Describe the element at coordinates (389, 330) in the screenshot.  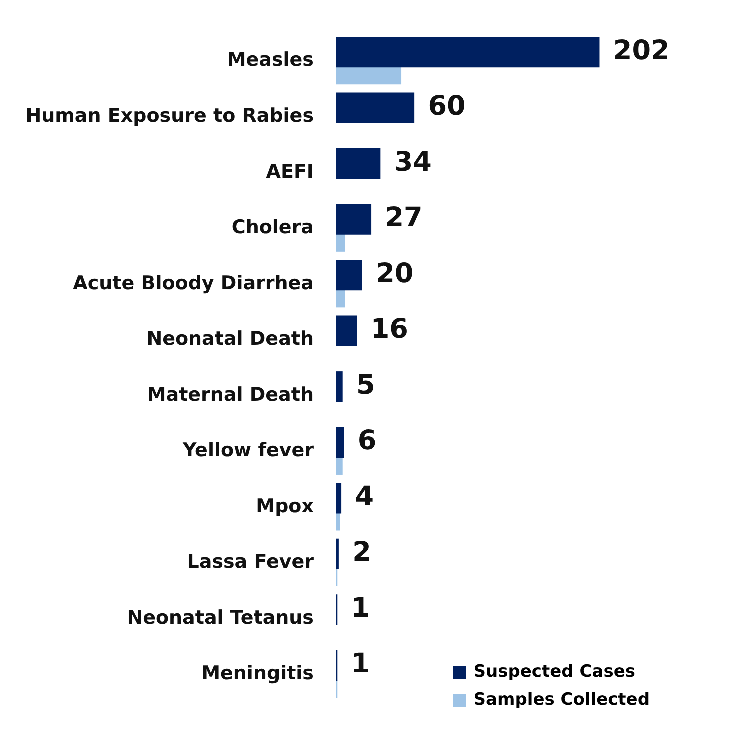
I see `data-label: 16` at that location.